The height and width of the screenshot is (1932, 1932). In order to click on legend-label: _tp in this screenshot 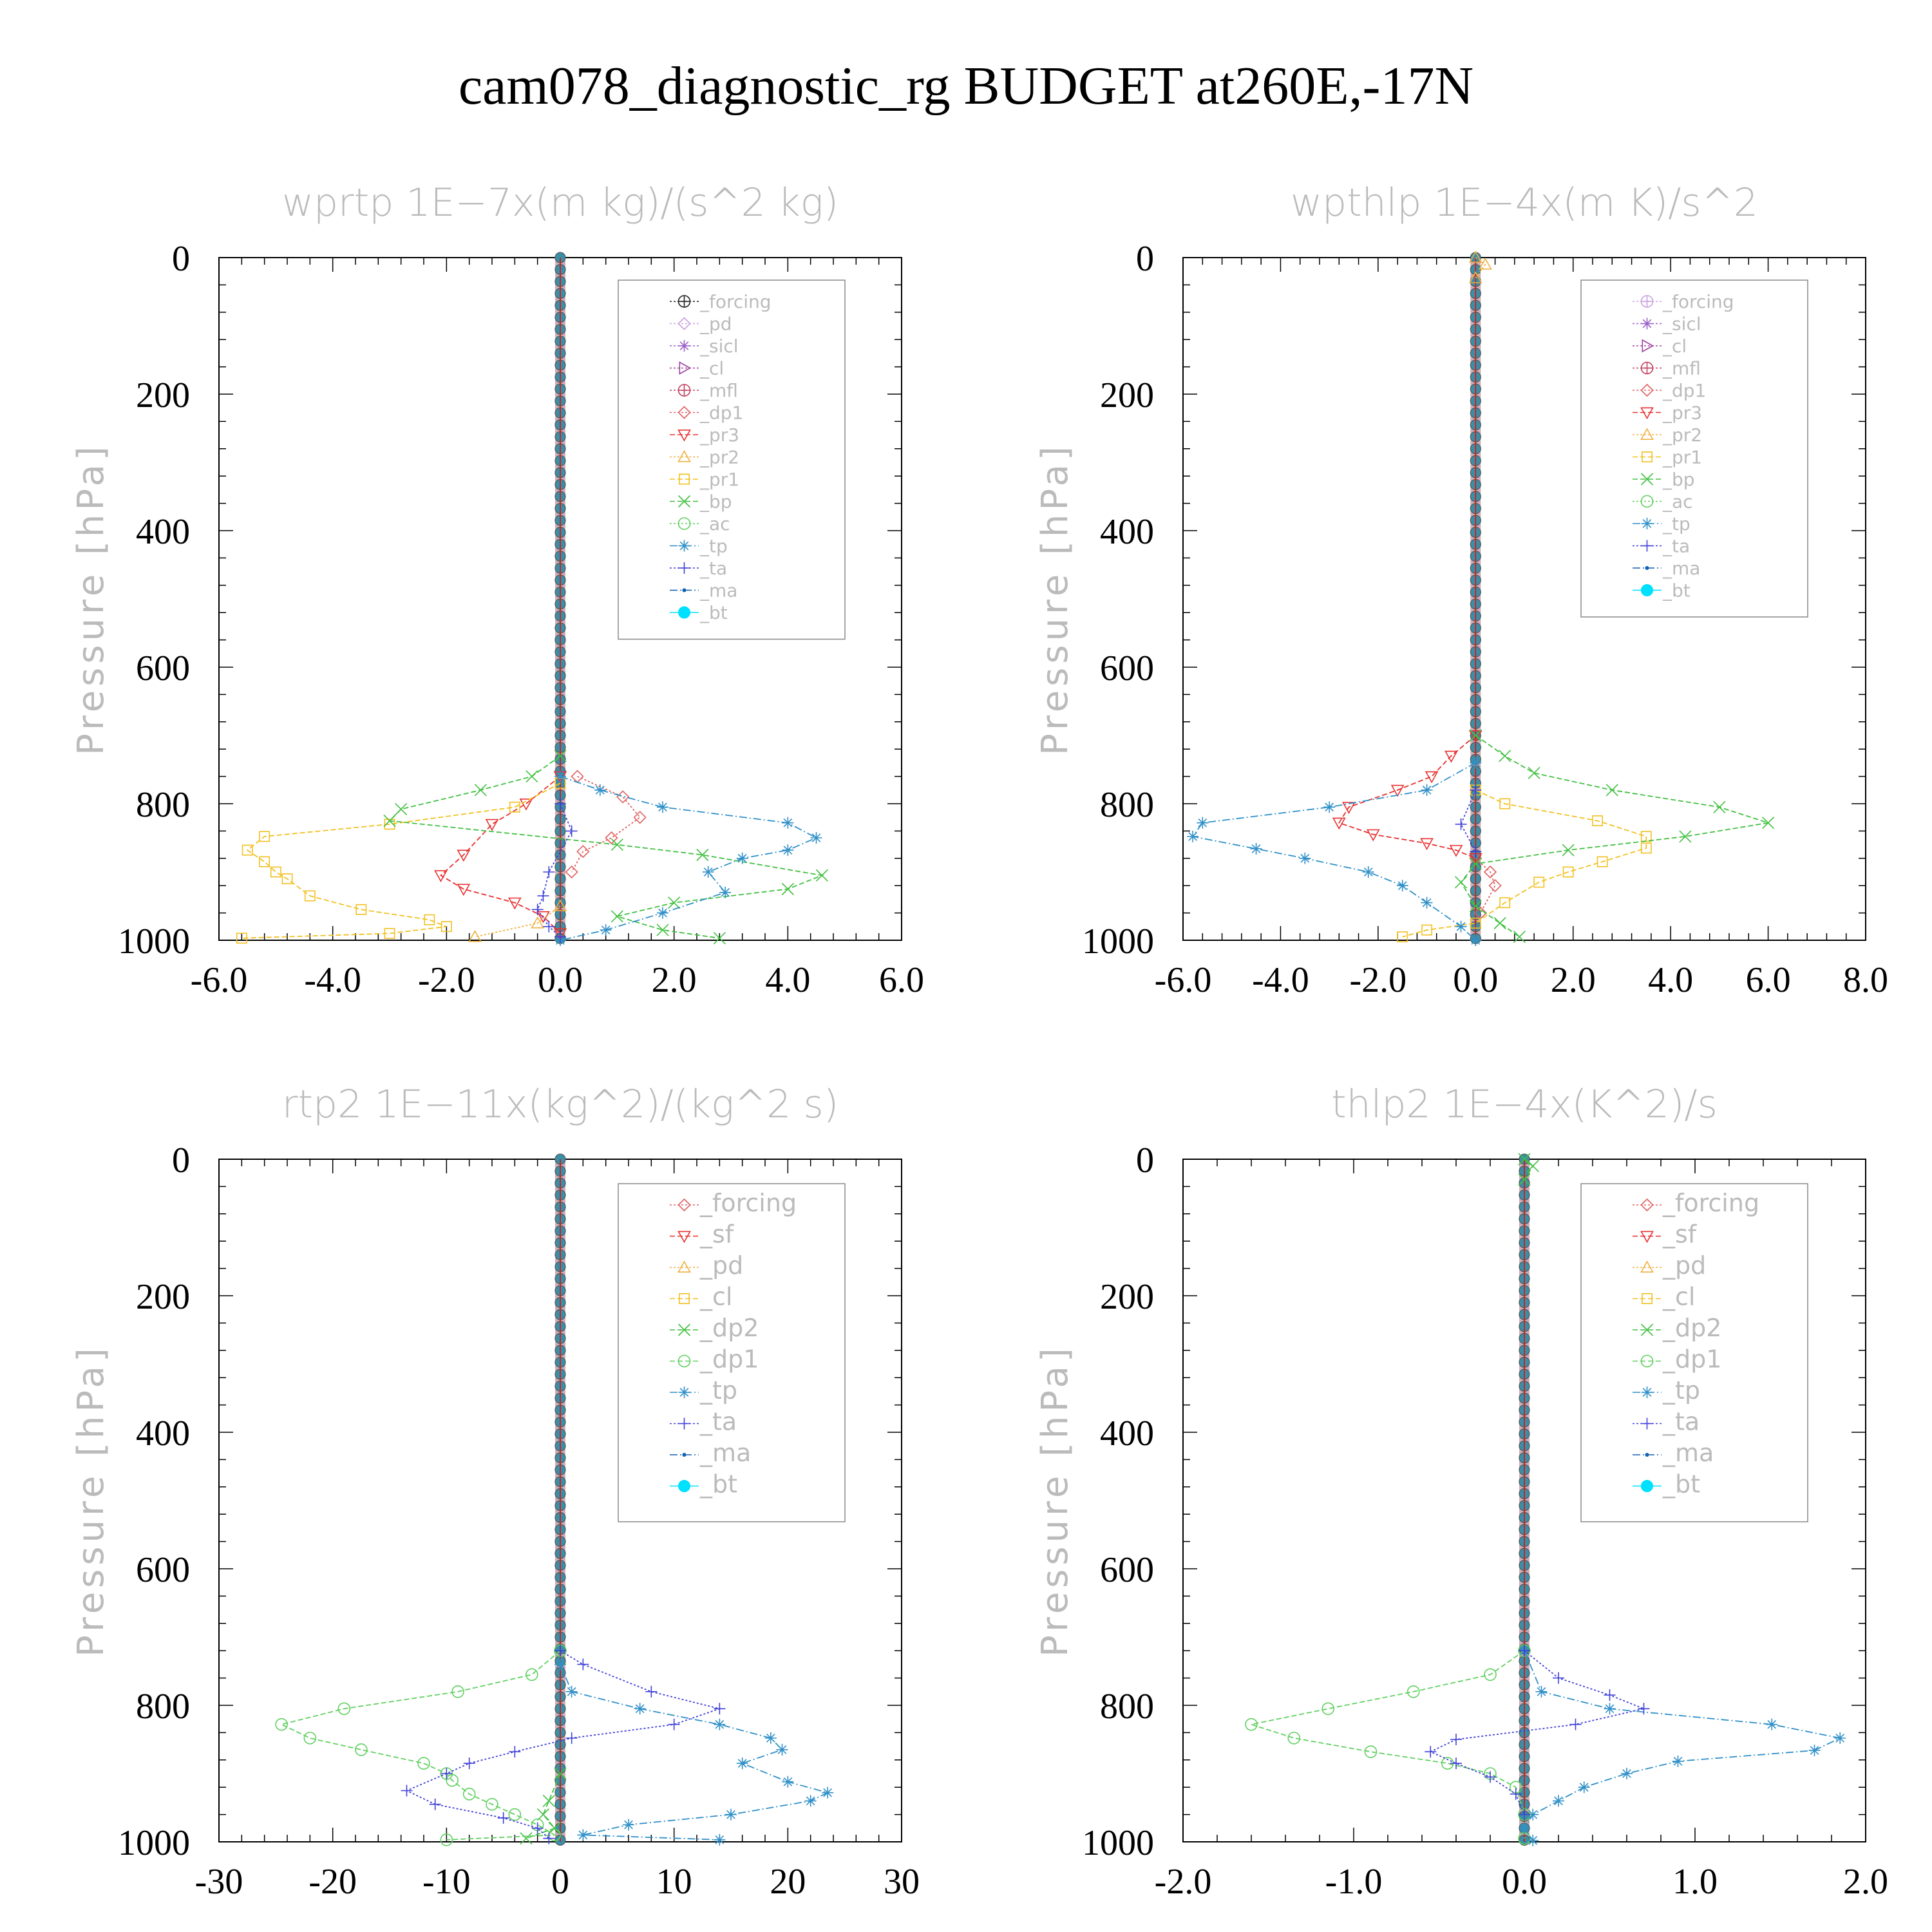, I will do `click(714, 546)`.